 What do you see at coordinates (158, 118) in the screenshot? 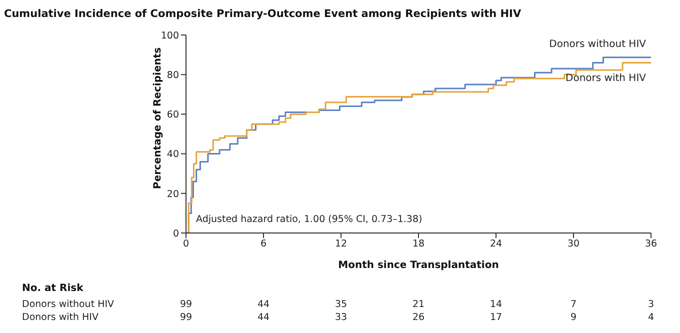
I see `y-axis-title: Percentage of Recipients` at bounding box center [158, 118].